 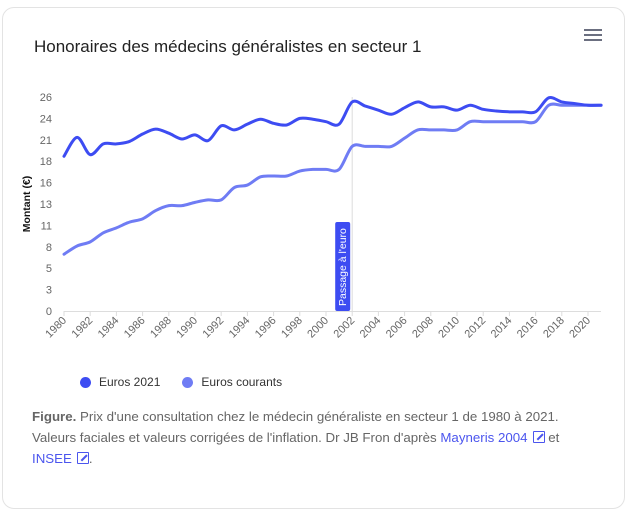 What do you see at coordinates (49, 312) in the screenshot?
I see `y-tick-label: 0` at bounding box center [49, 312].